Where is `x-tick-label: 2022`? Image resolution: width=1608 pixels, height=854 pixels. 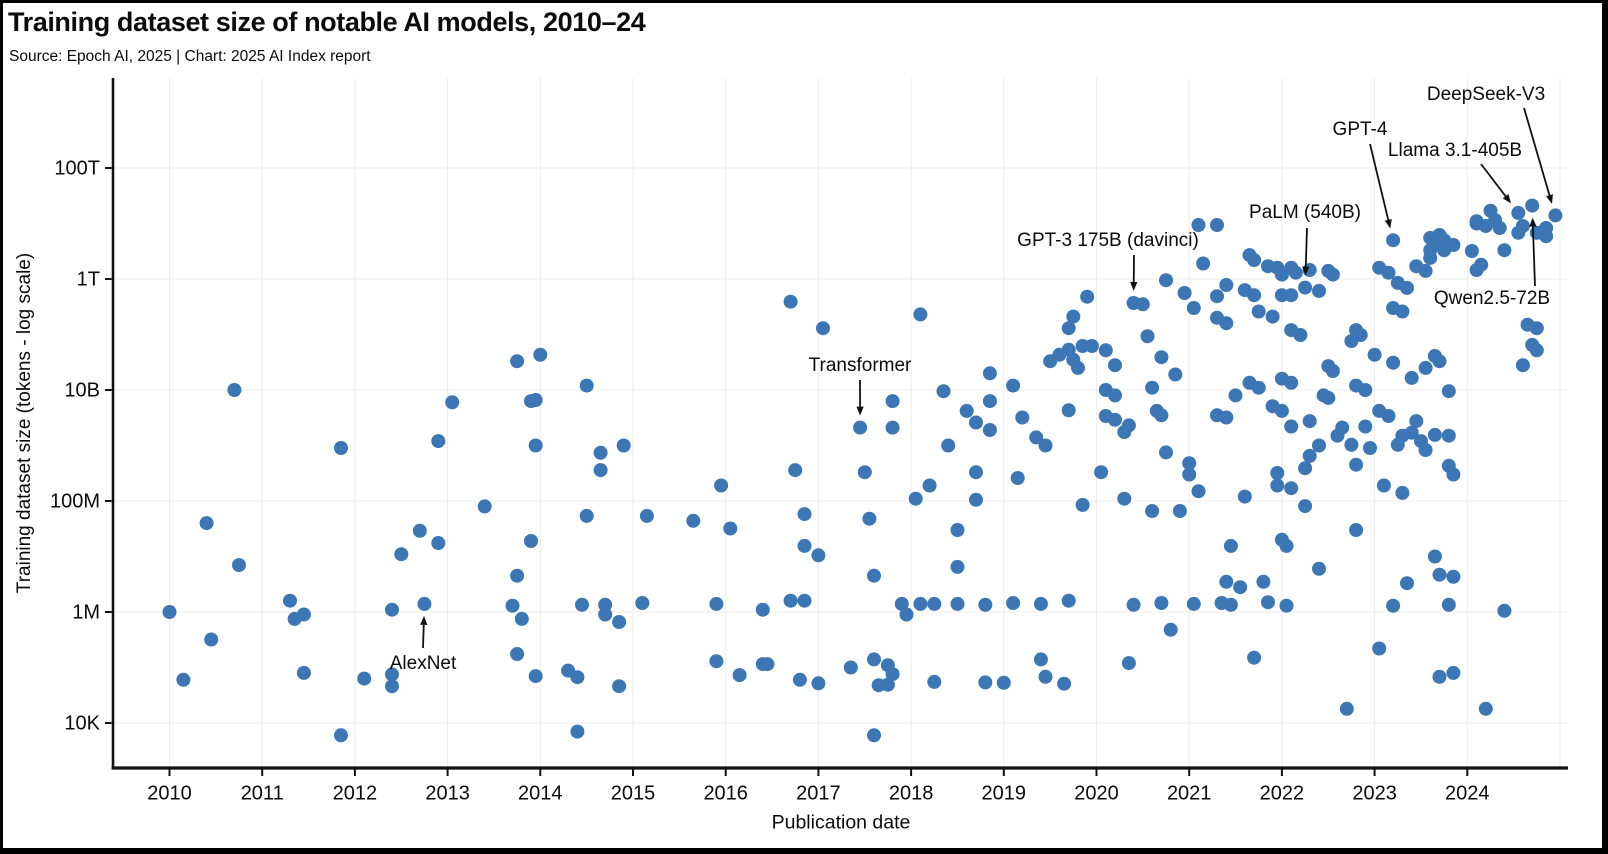 x-tick-label: 2022 is located at coordinates (1282, 794).